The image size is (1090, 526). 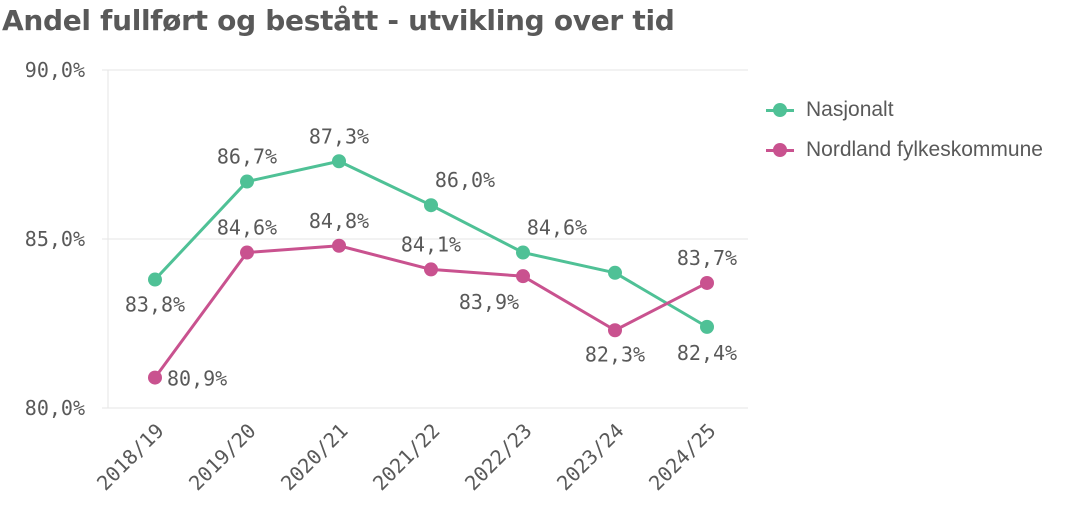 What do you see at coordinates (222, 457) in the screenshot?
I see `x-tick-label: 2019/20` at bounding box center [222, 457].